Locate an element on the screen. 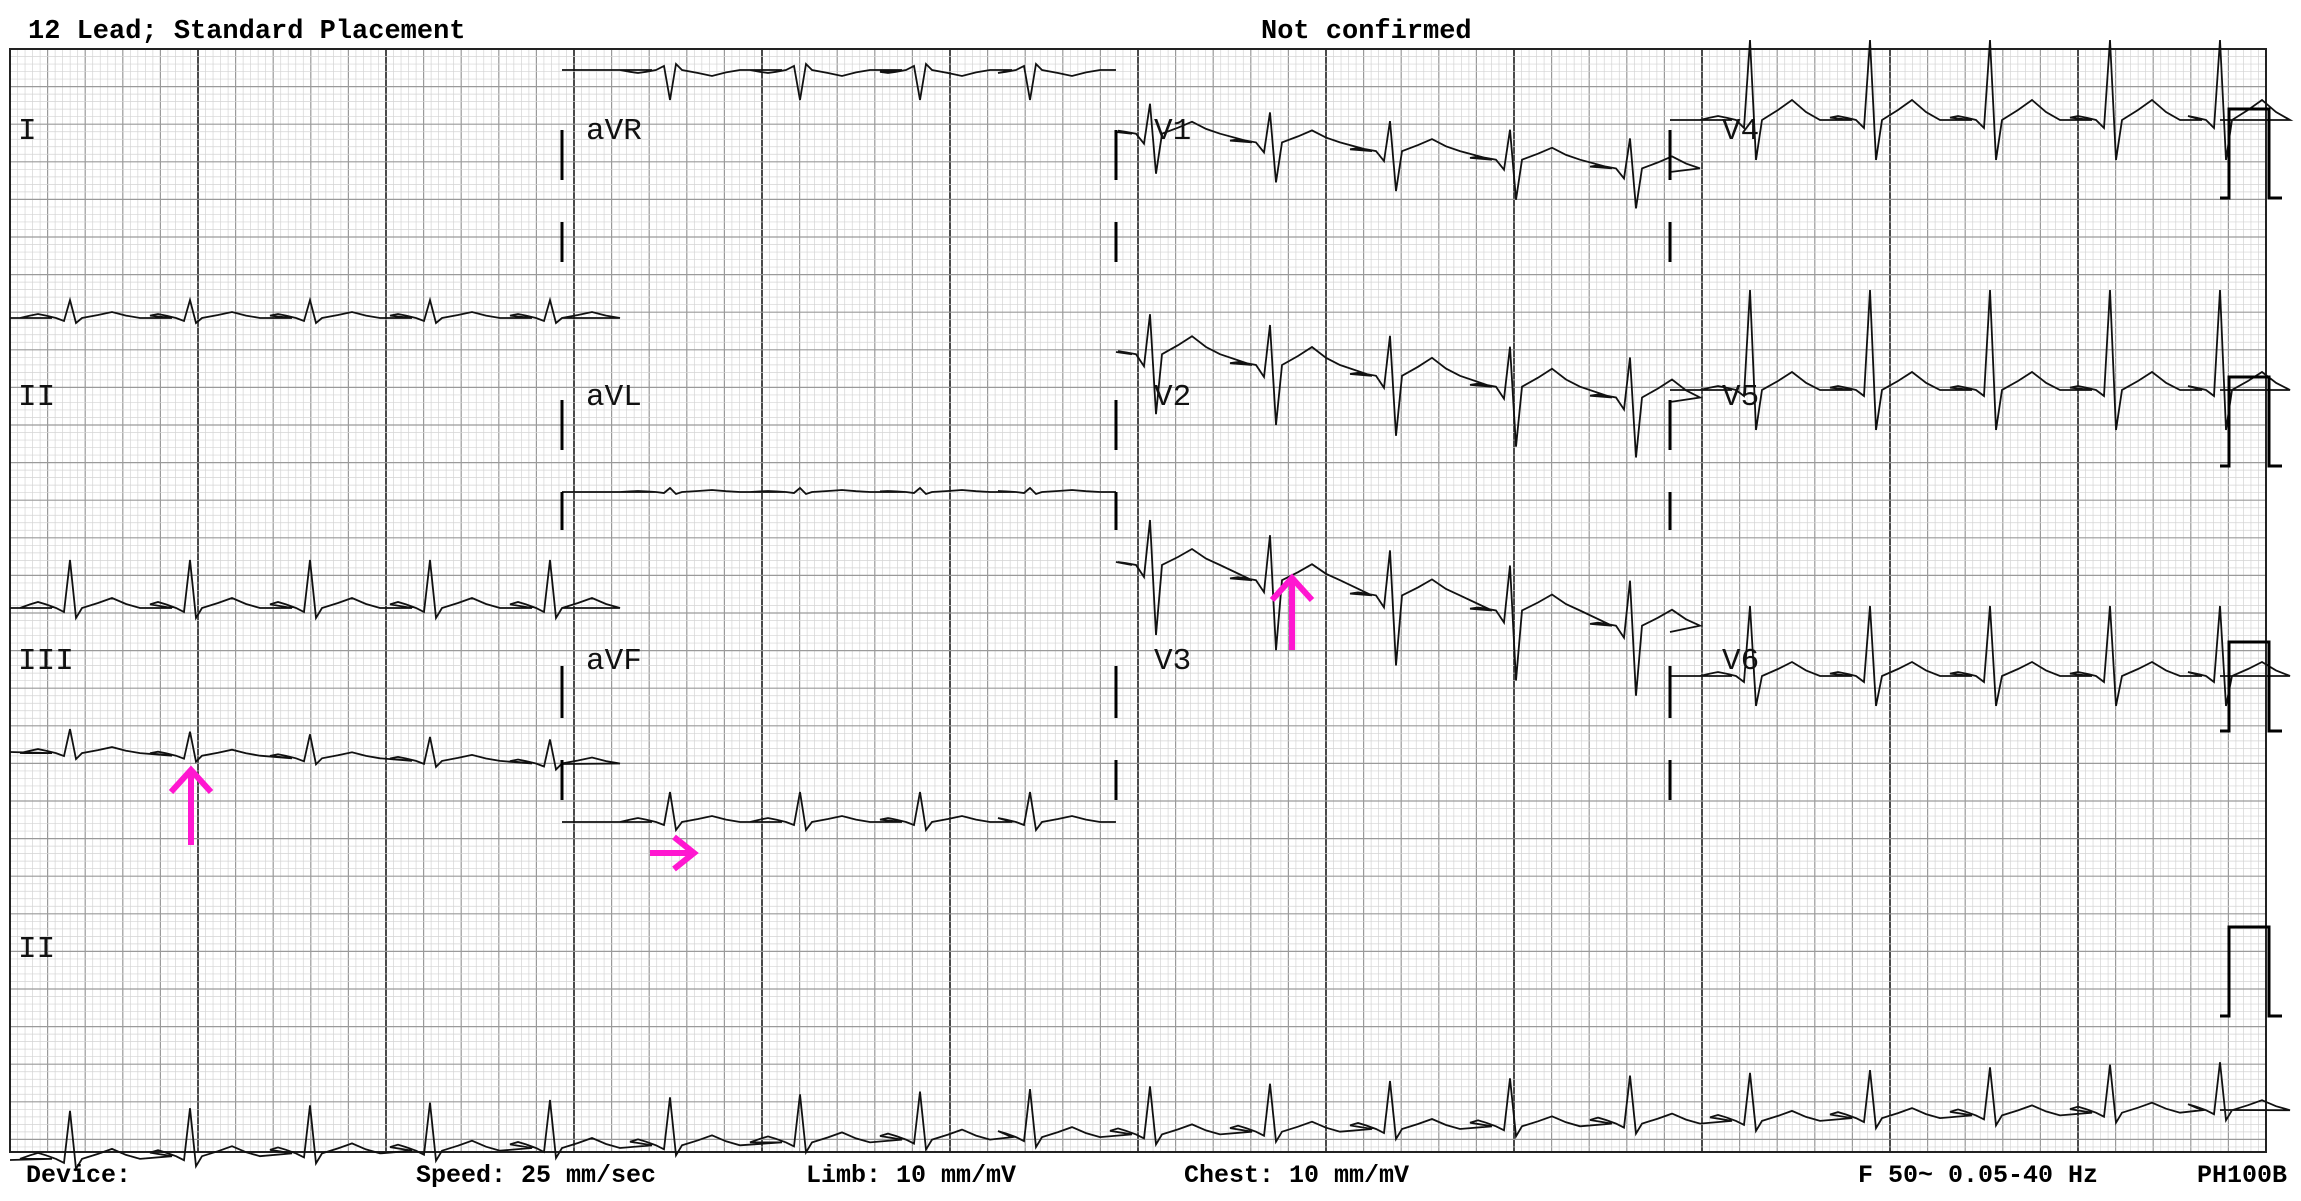 This screenshot has height=1201, width=2301. footer-device: Device: is located at coordinates (79, 1175).